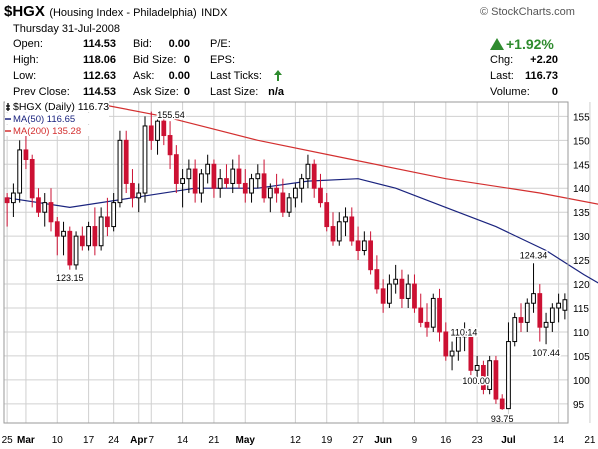  Describe the element at coordinates (138, 440) in the screenshot. I see `x-tick-label: Apr` at that location.